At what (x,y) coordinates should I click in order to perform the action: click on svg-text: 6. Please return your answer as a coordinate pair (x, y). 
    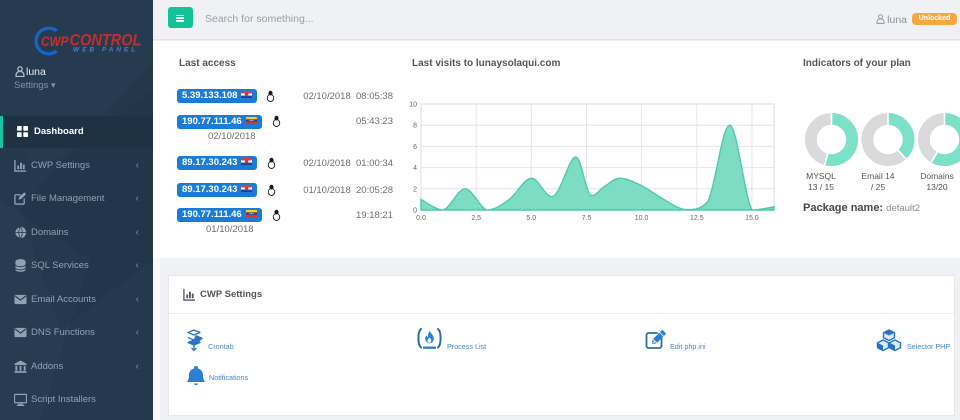
    Looking at the image, I should click on (415, 147).